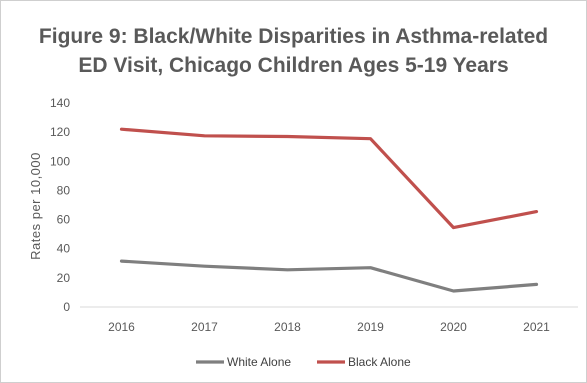 This screenshot has width=587, height=383. Describe the element at coordinates (64, 190) in the screenshot. I see `y-tick-label-80: 80` at that location.